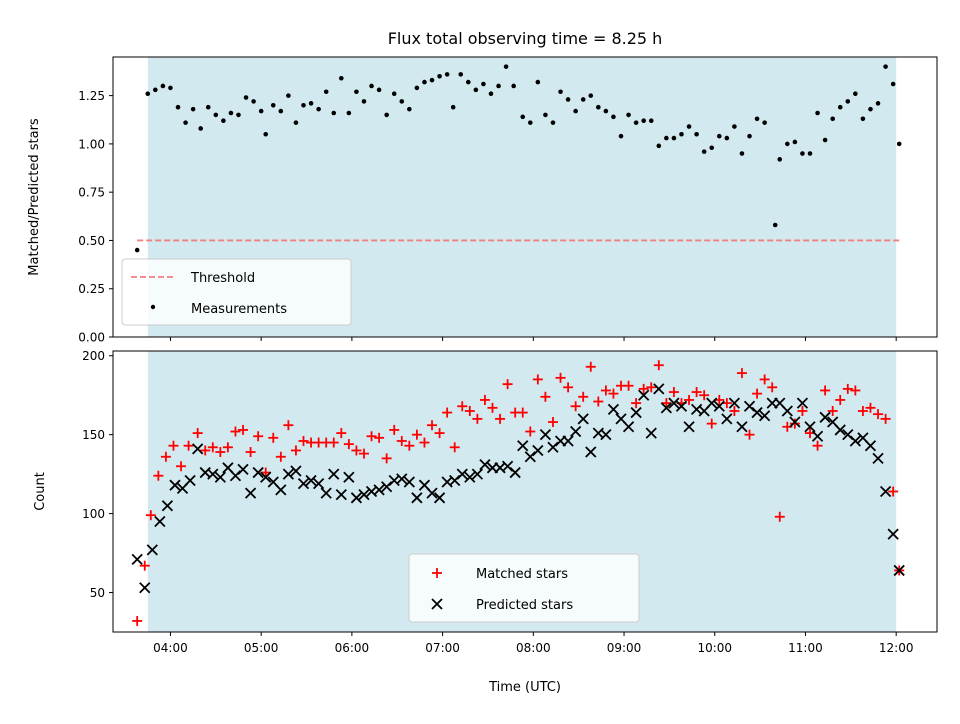 The height and width of the screenshot is (724, 960). Describe the element at coordinates (261, 648) in the screenshot. I see `count-x-tick-label: 05:00` at that location.